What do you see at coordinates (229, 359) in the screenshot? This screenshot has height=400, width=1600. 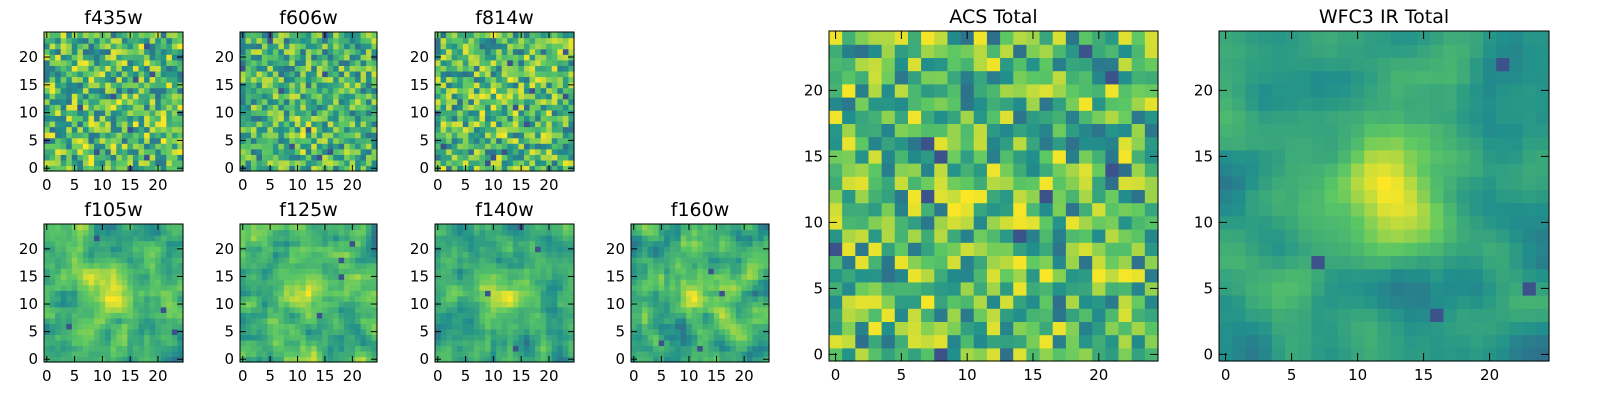 I see `y-tick-label: 0` at bounding box center [229, 359].